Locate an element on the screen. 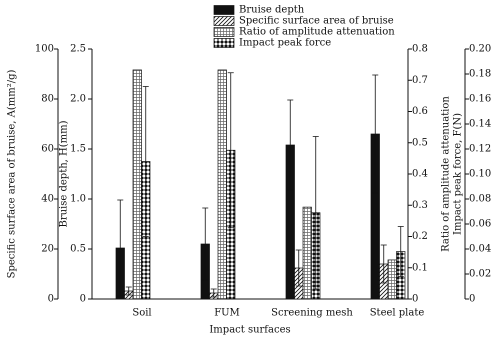 The height and width of the screenshot is (337, 500). y4-tick-label: 0.10 is located at coordinates (480, 174).